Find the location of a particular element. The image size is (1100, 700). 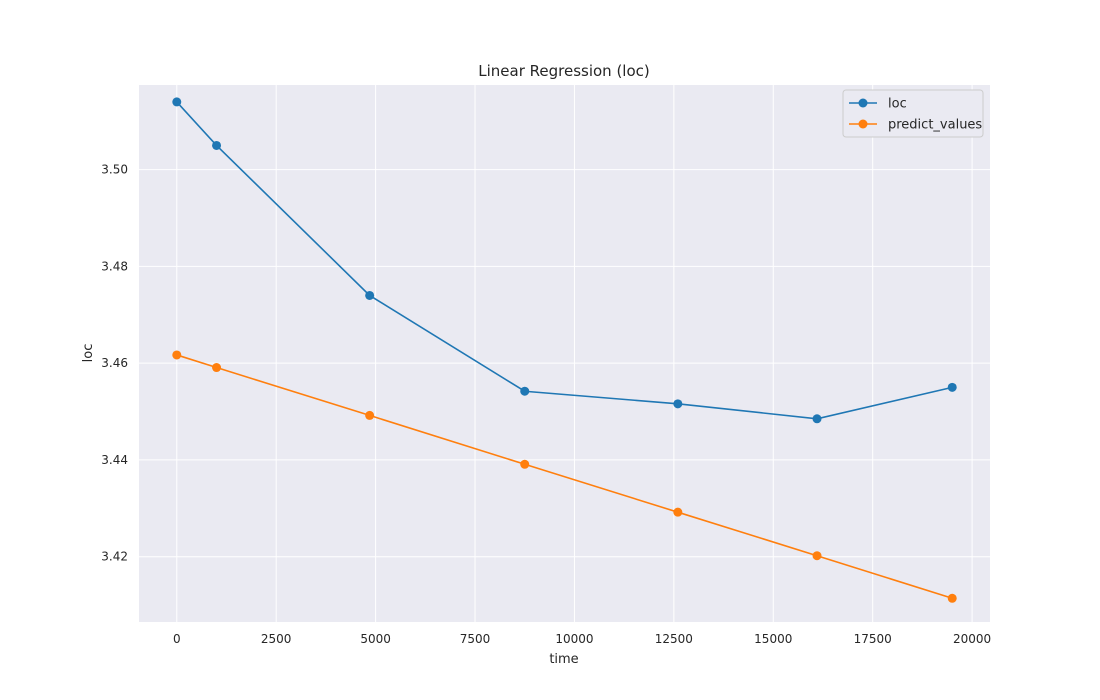

y-axis: 3.42 3.44 3.46 3.48 3.50 is located at coordinates (114, 363).